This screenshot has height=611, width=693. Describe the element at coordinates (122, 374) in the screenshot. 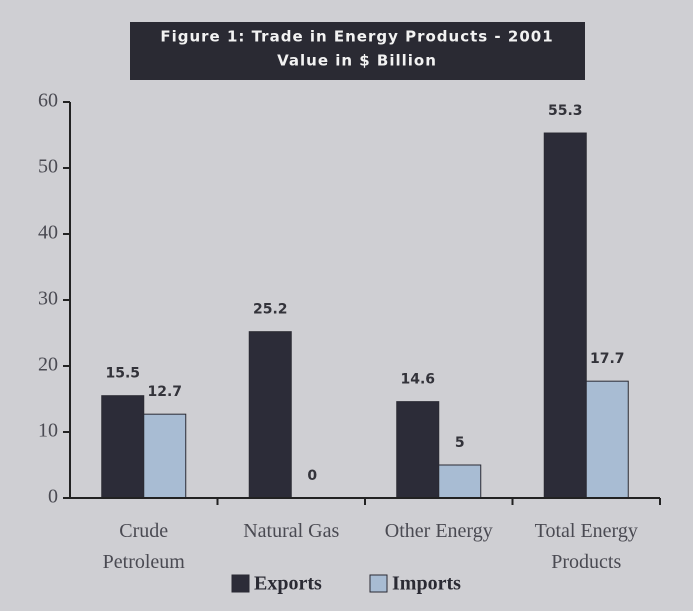

I see `value-label: 15.5` at that location.